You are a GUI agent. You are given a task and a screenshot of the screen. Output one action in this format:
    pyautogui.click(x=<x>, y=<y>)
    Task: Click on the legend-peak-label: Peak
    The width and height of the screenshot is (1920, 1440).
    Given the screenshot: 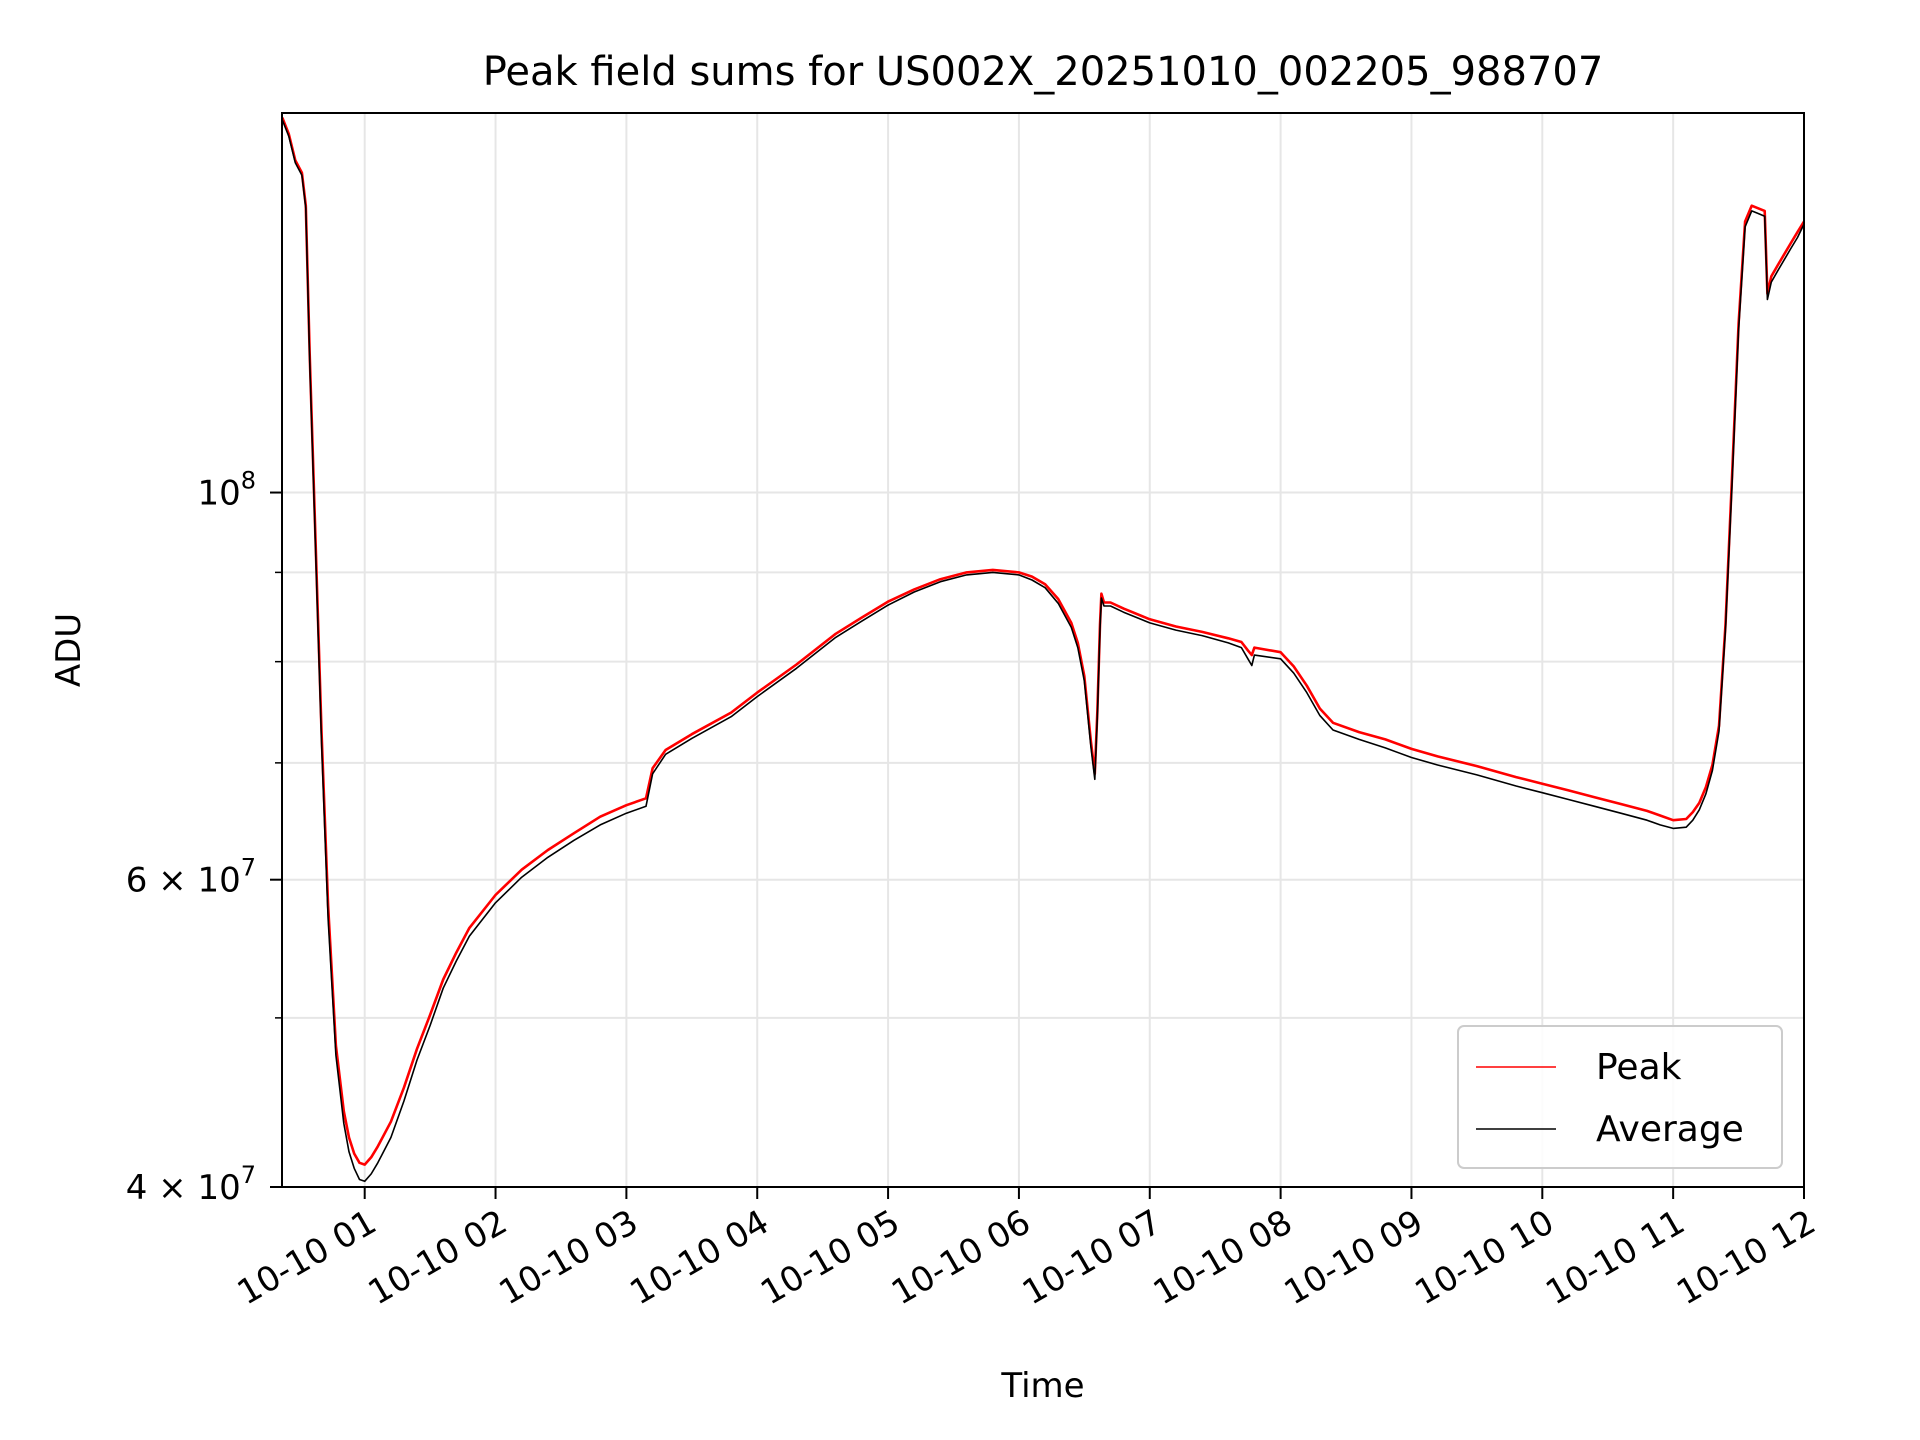 What is the action you would take?
    pyautogui.click(x=1639, y=1067)
    